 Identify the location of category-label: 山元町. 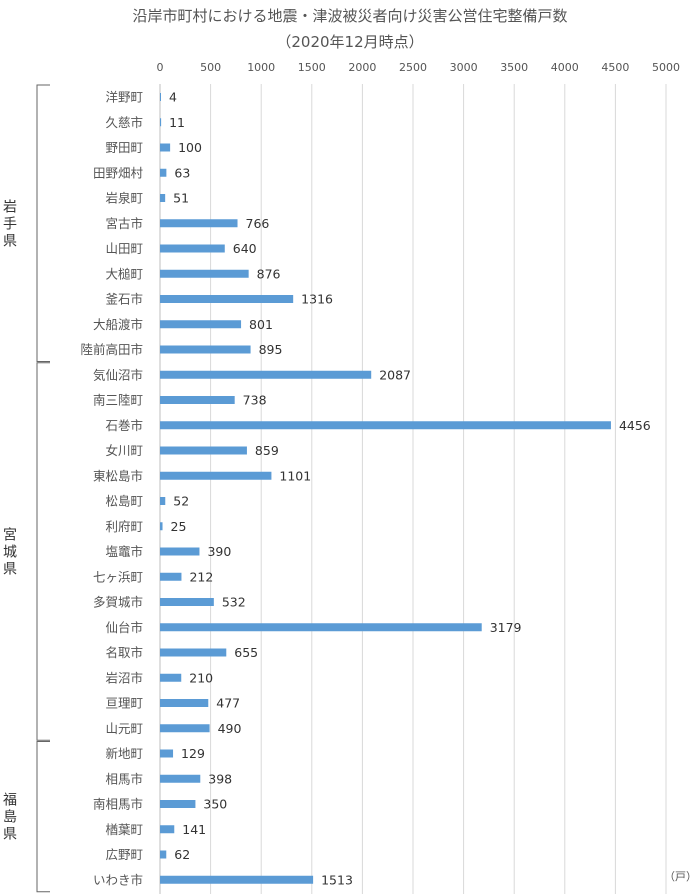
(124, 728).